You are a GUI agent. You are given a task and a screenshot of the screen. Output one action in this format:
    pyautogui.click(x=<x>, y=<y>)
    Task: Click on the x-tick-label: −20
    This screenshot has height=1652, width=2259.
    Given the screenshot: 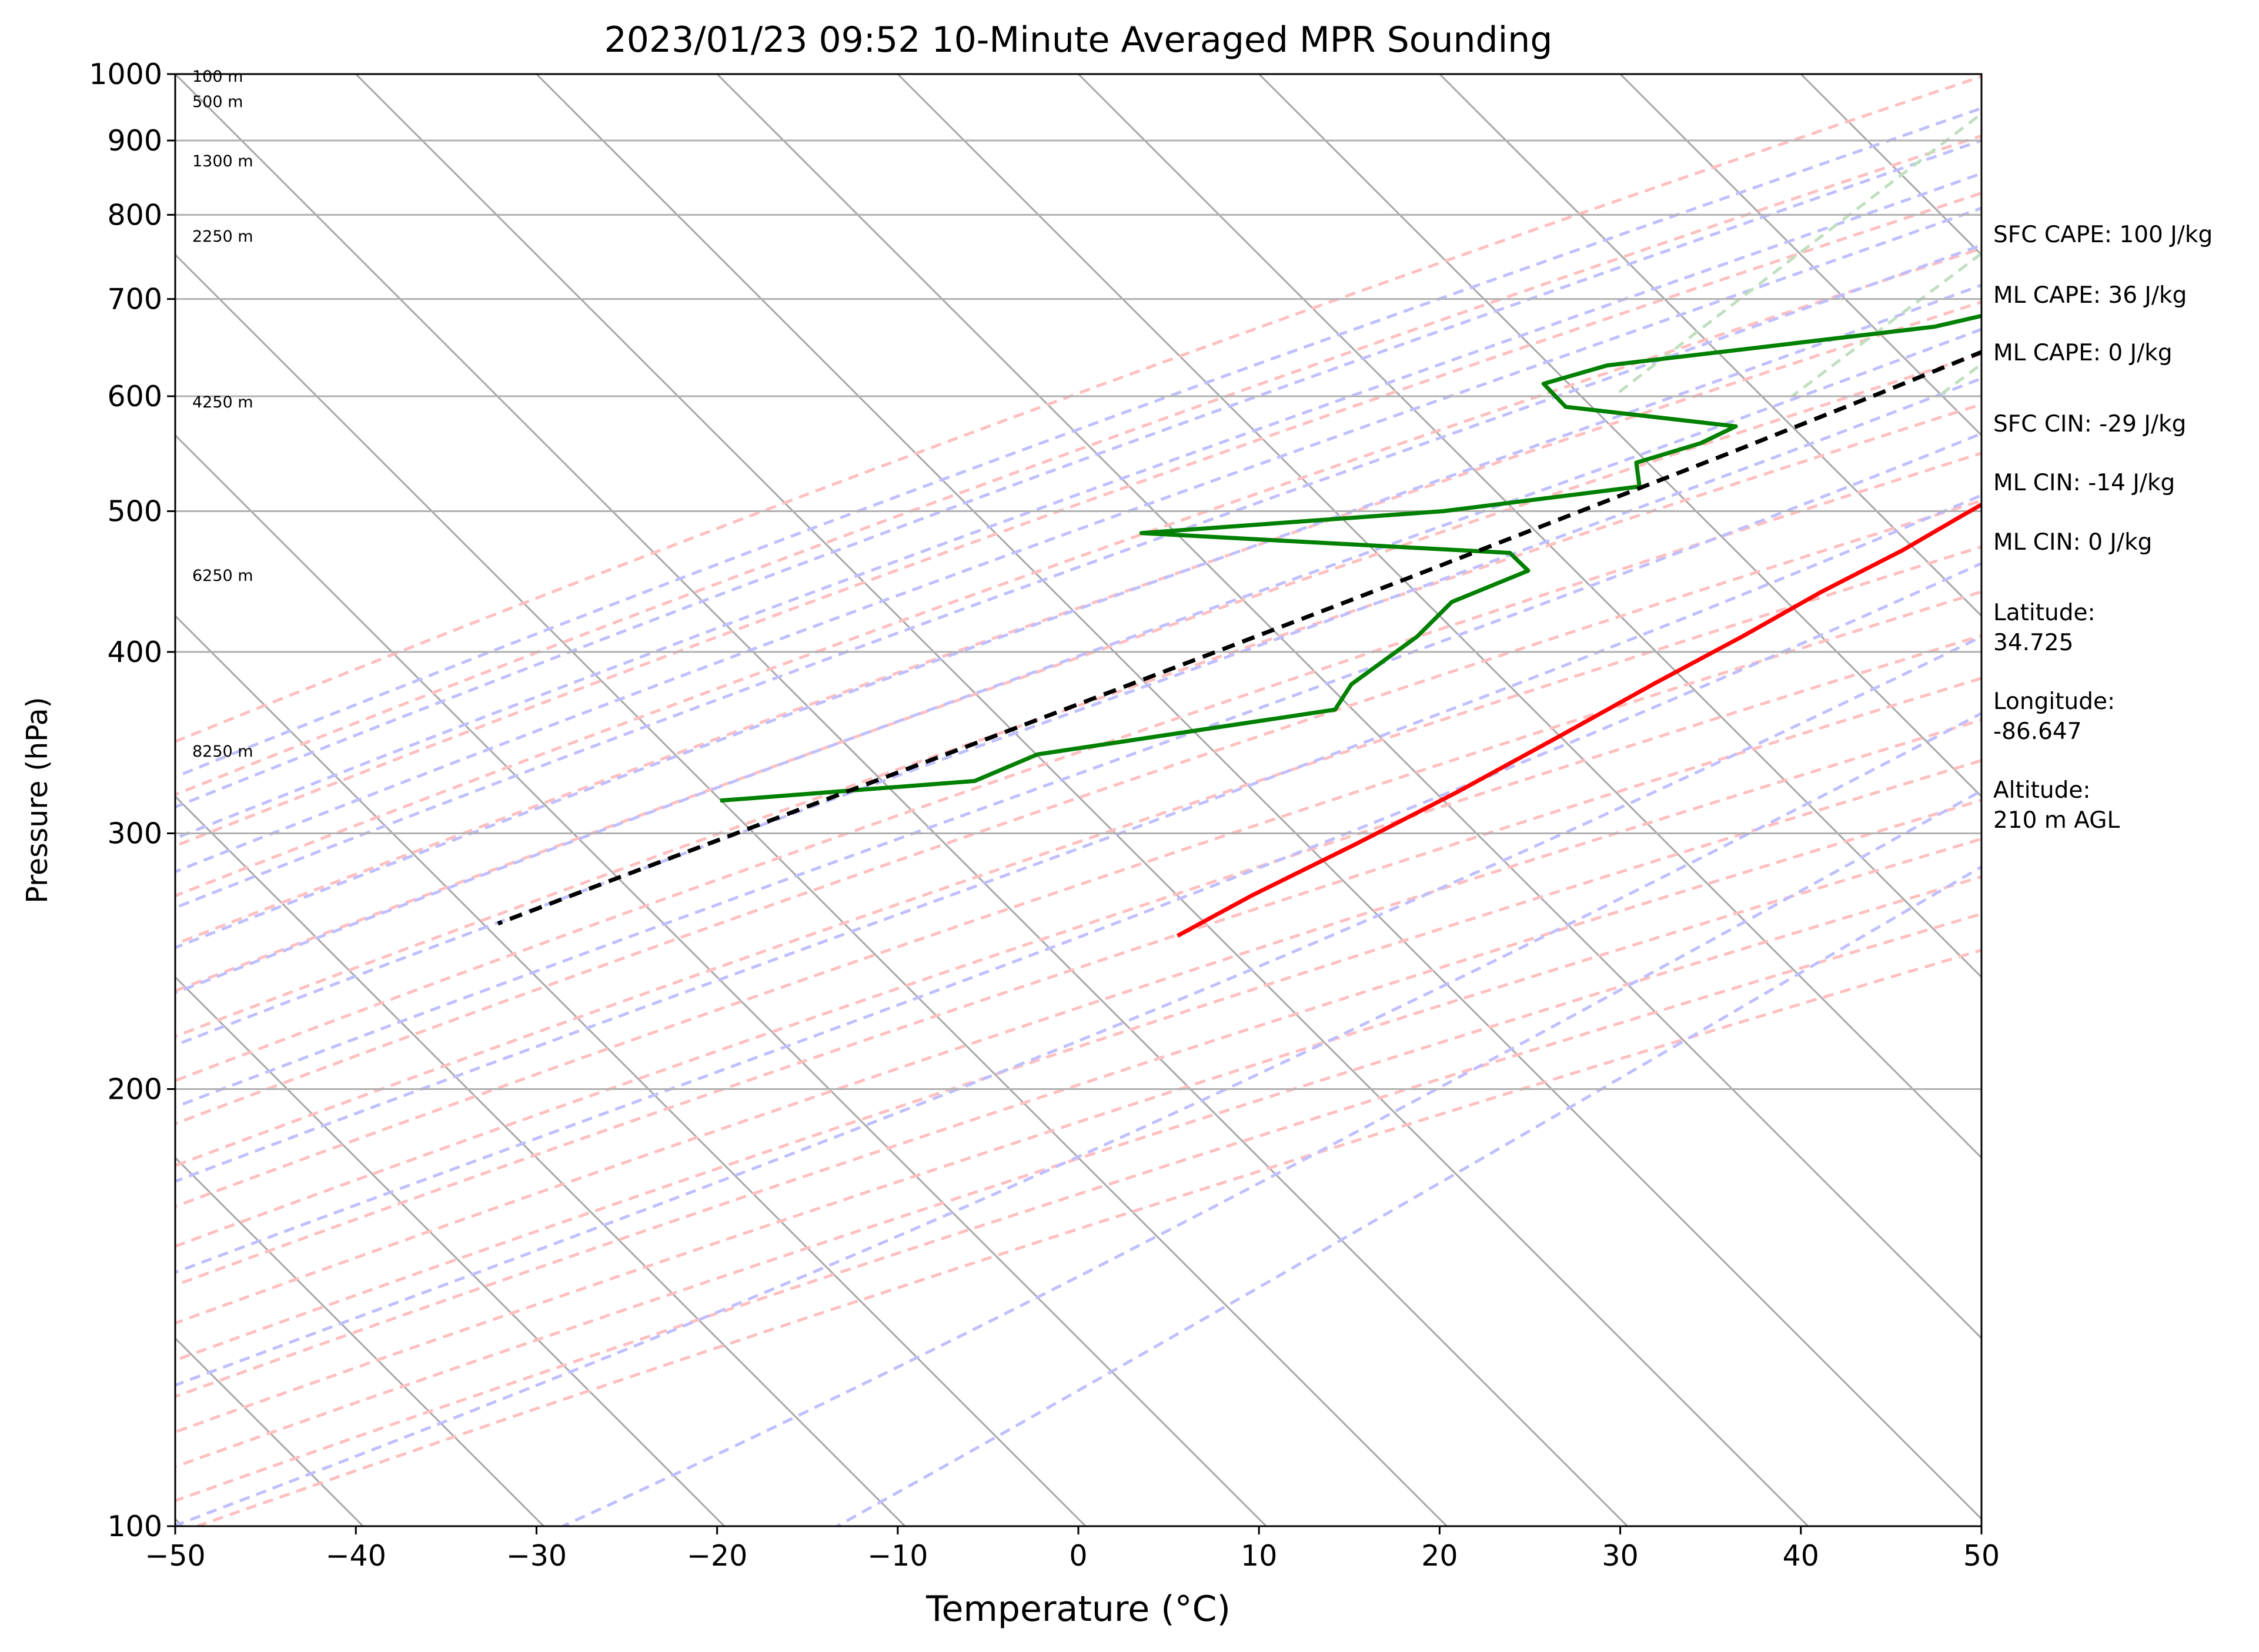 What is the action you would take?
    pyautogui.click(x=717, y=1556)
    